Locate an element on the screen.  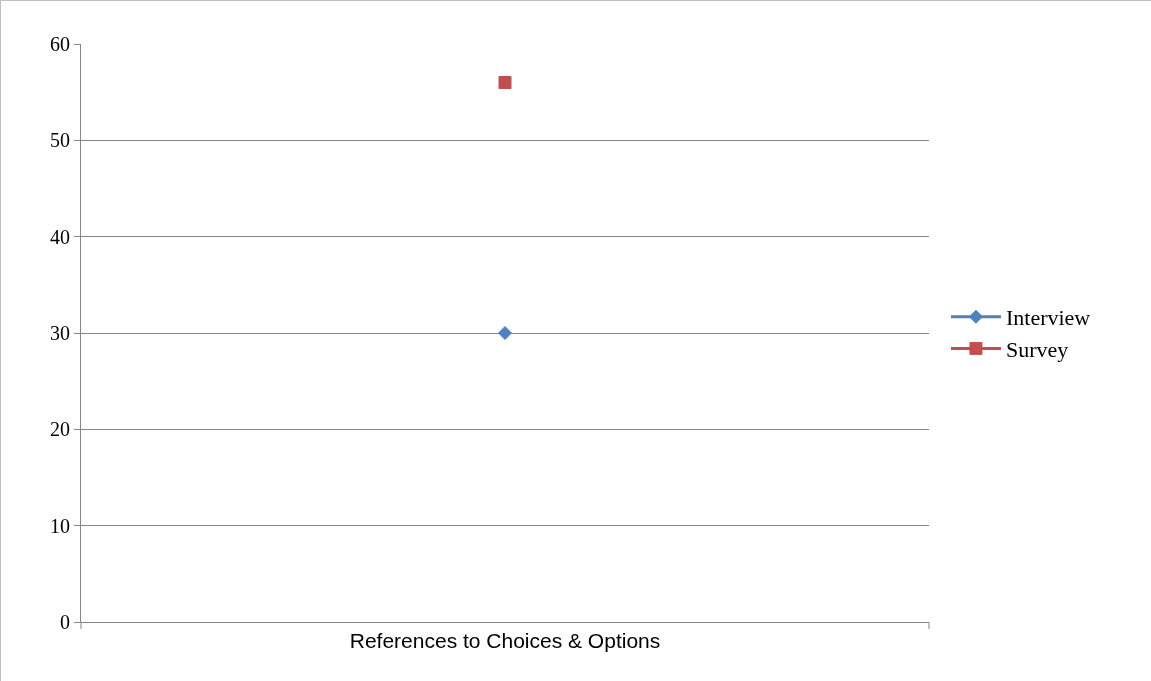
legend-label: Survey is located at coordinates (1037, 349).